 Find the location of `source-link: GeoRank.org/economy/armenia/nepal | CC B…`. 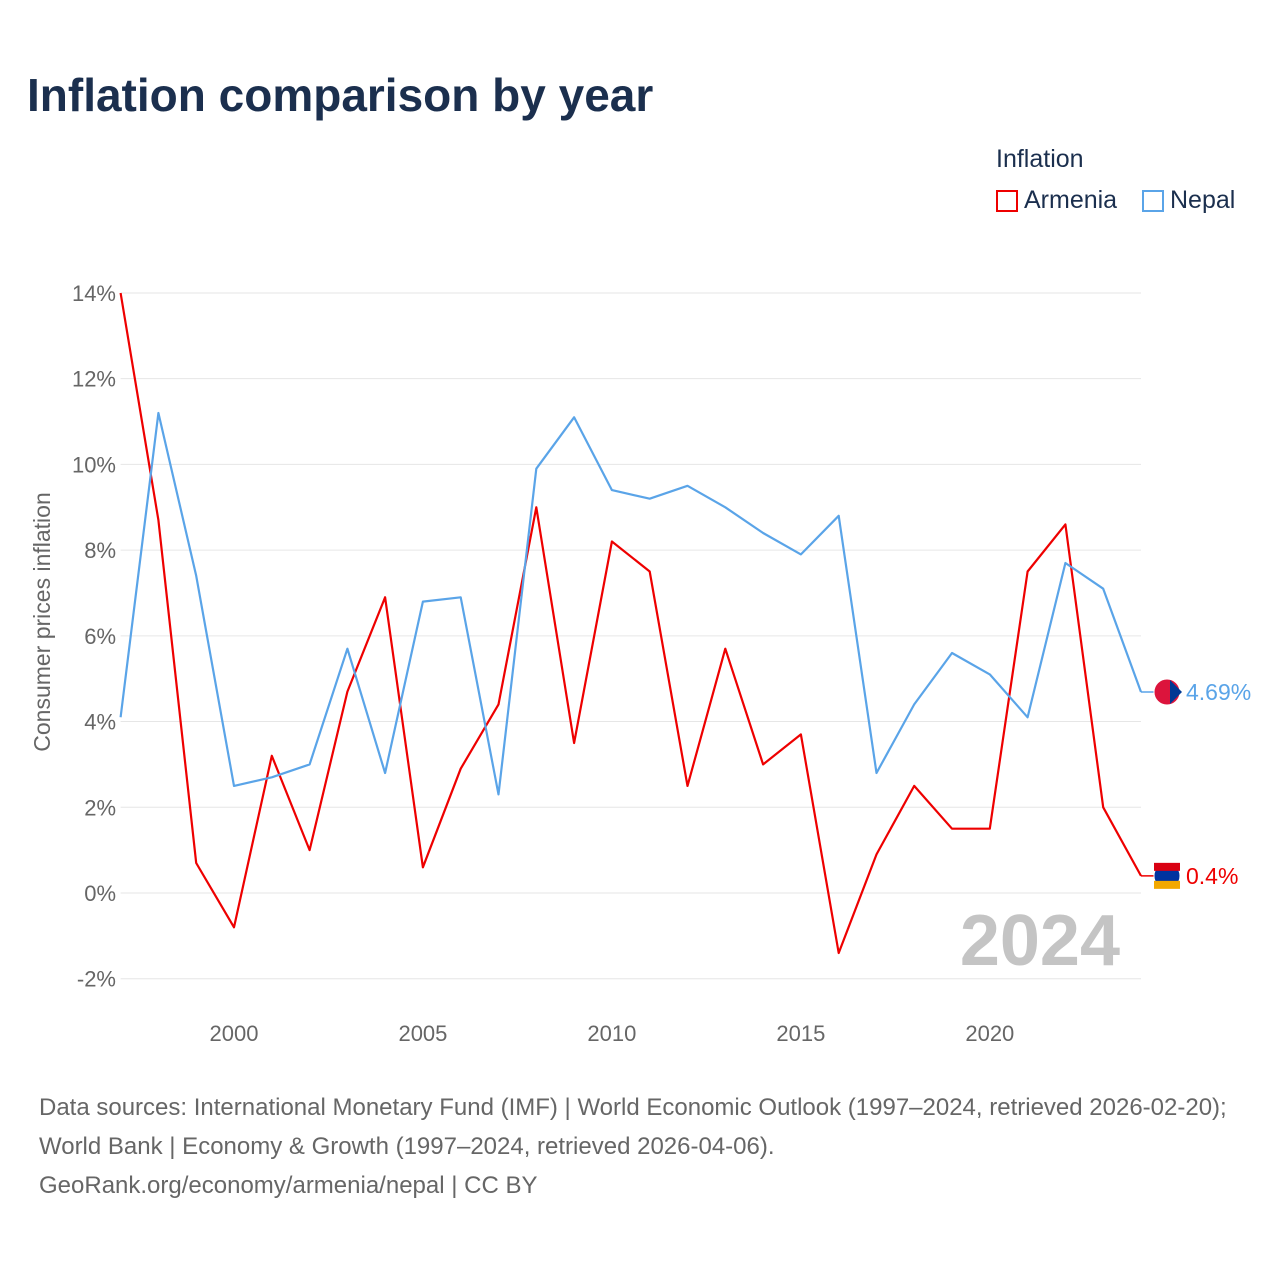

source-link: GeoRank.org/economy/armenia/nepal | CC B… is located at coordinates (288, 1185).